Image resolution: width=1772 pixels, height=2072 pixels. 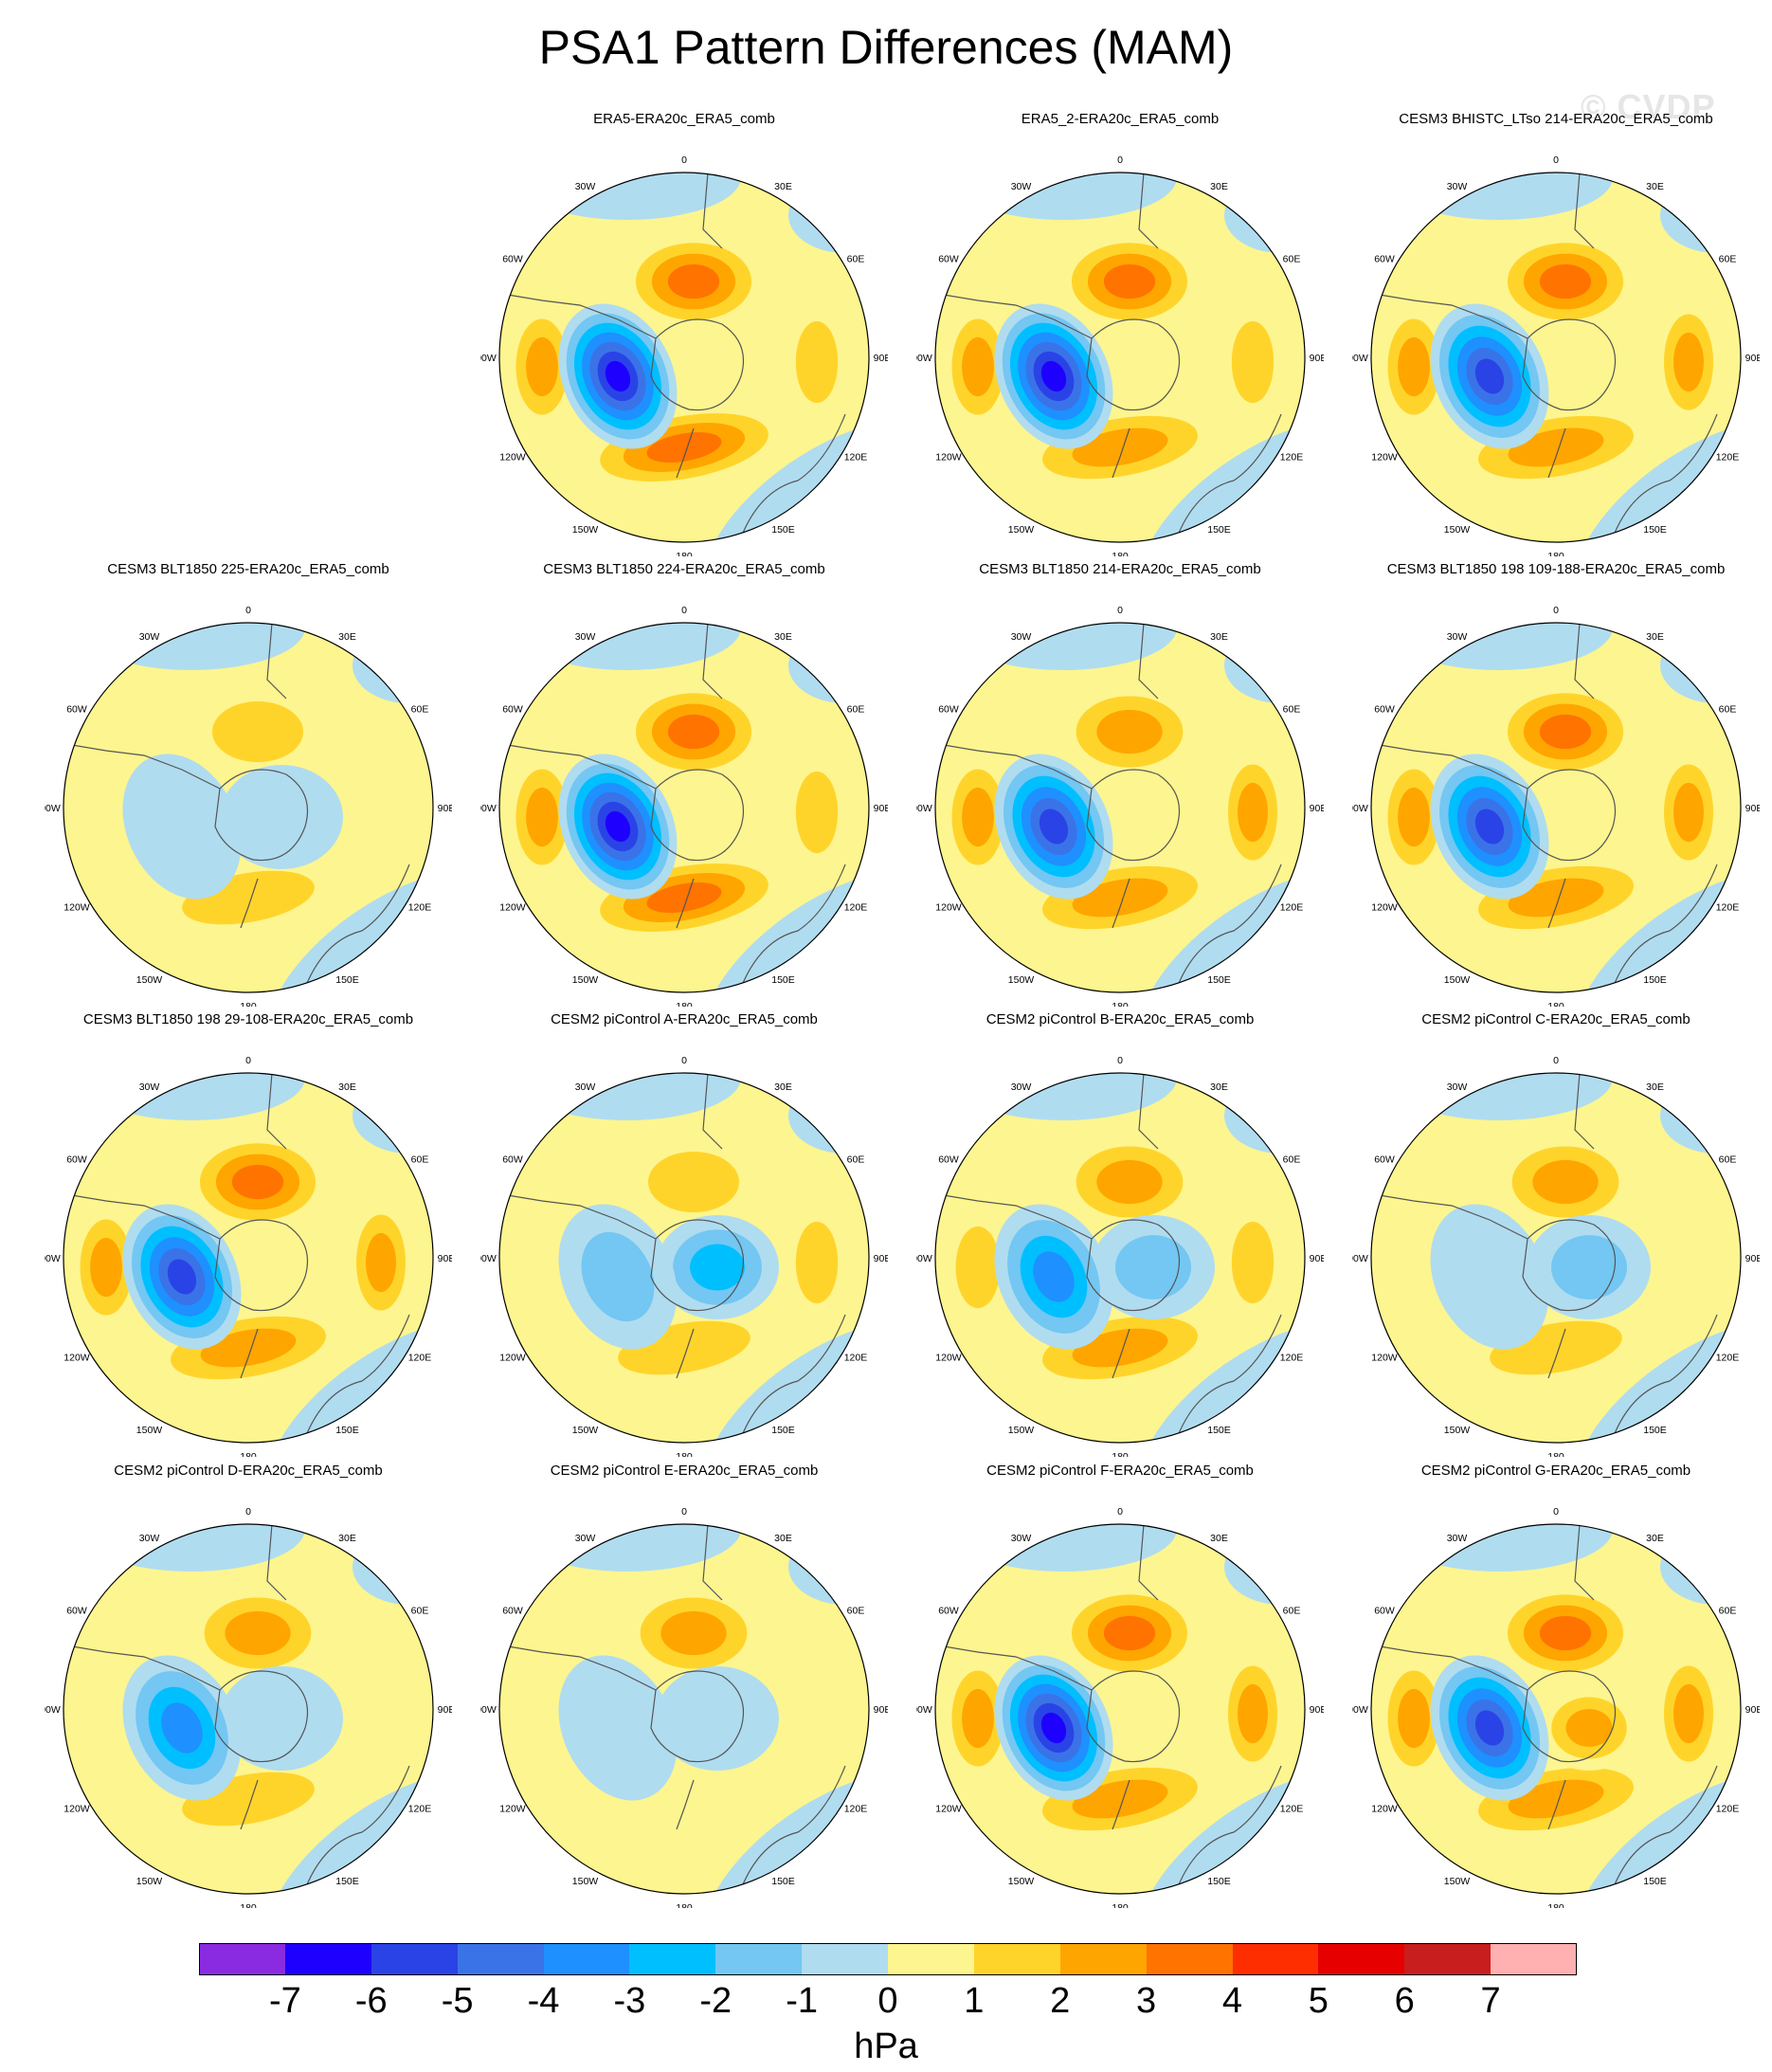 What do you see at coordinates (1404, 2001) in the screenshot?
I see `colorbar-tick-label: 6` at bounding box center [1404, 2001].